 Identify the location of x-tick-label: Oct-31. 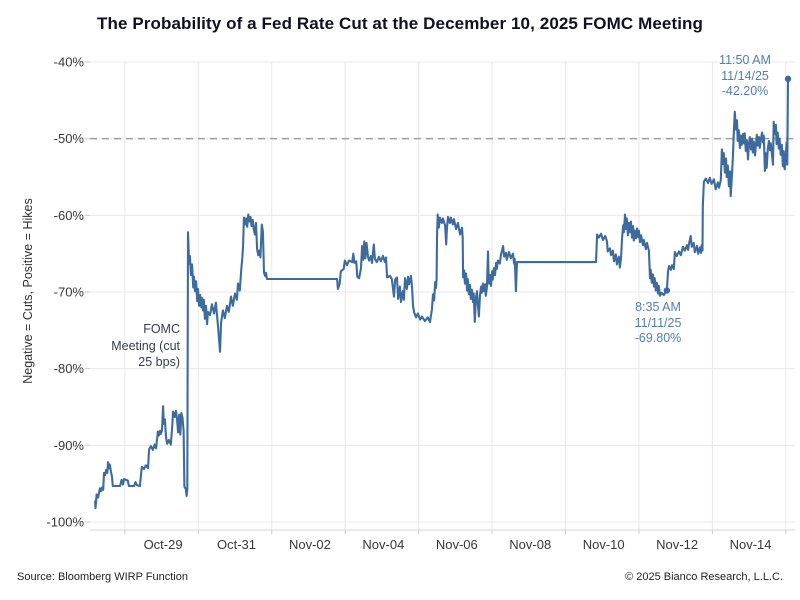
(236, 544).